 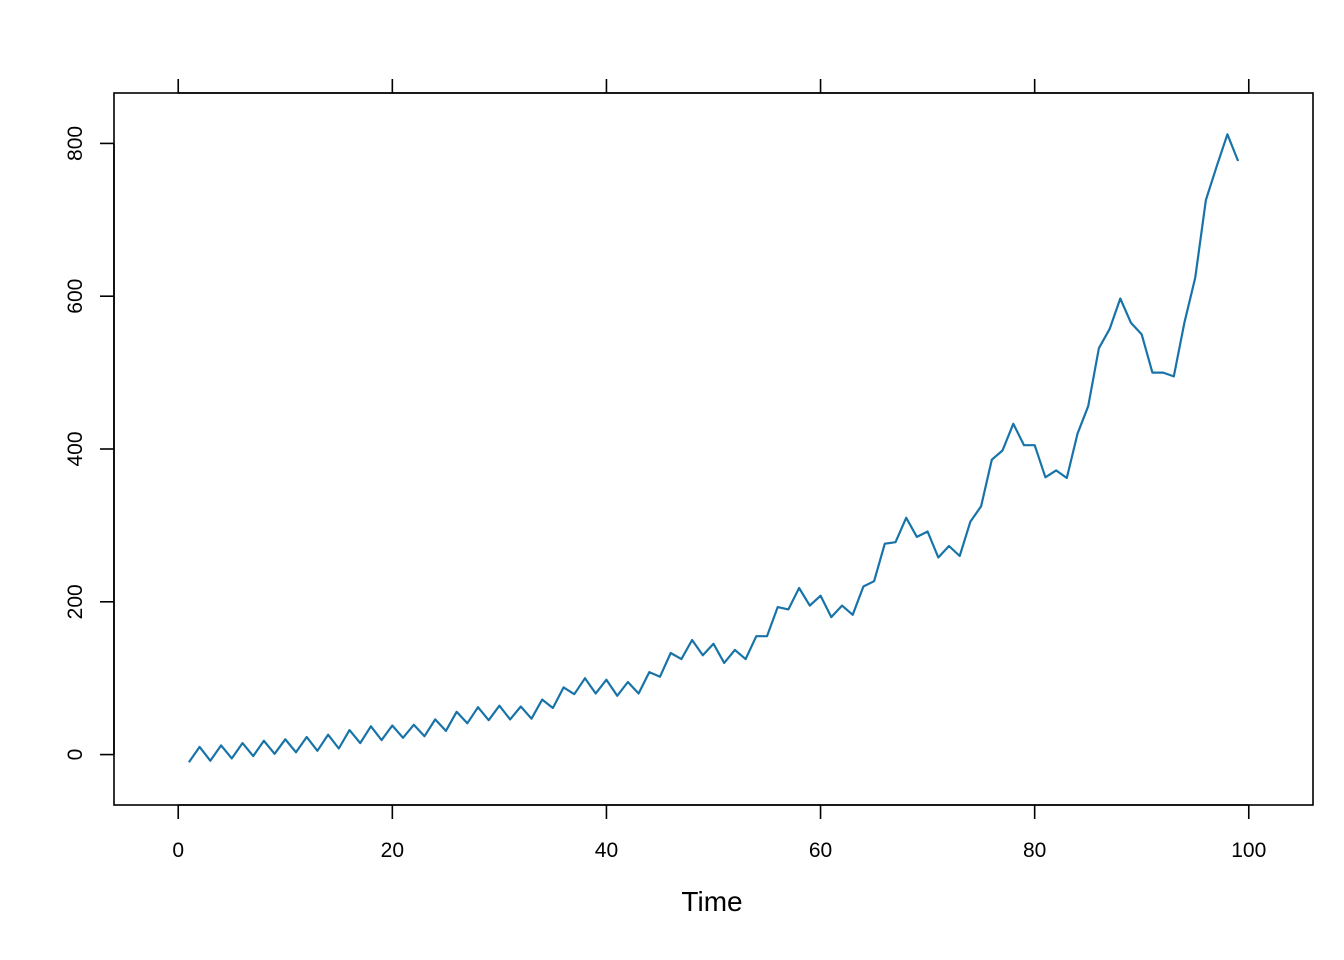 I want to click on y-tick-label: 400, so click(x=75, y=448).